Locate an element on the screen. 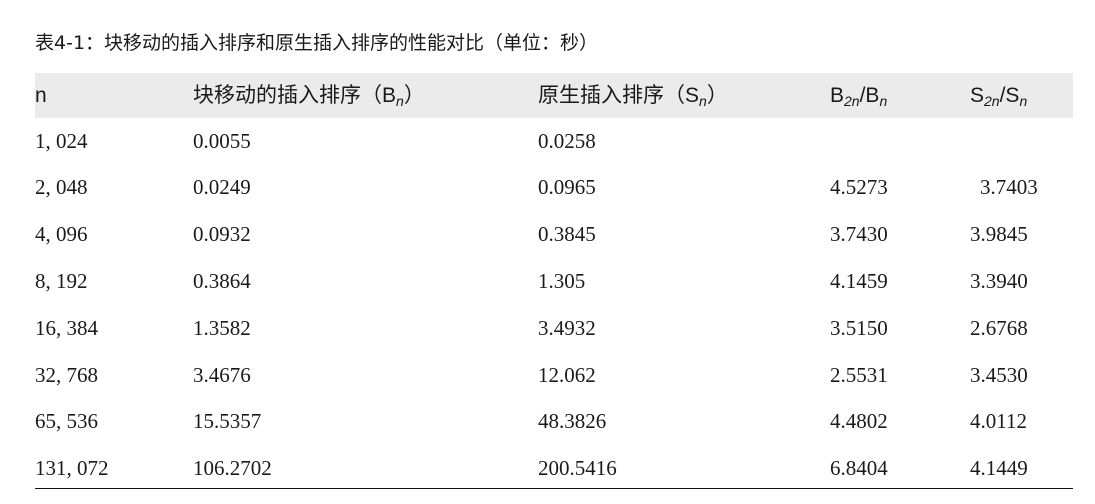  header-text: /S is located at coordinates (1009, 95).